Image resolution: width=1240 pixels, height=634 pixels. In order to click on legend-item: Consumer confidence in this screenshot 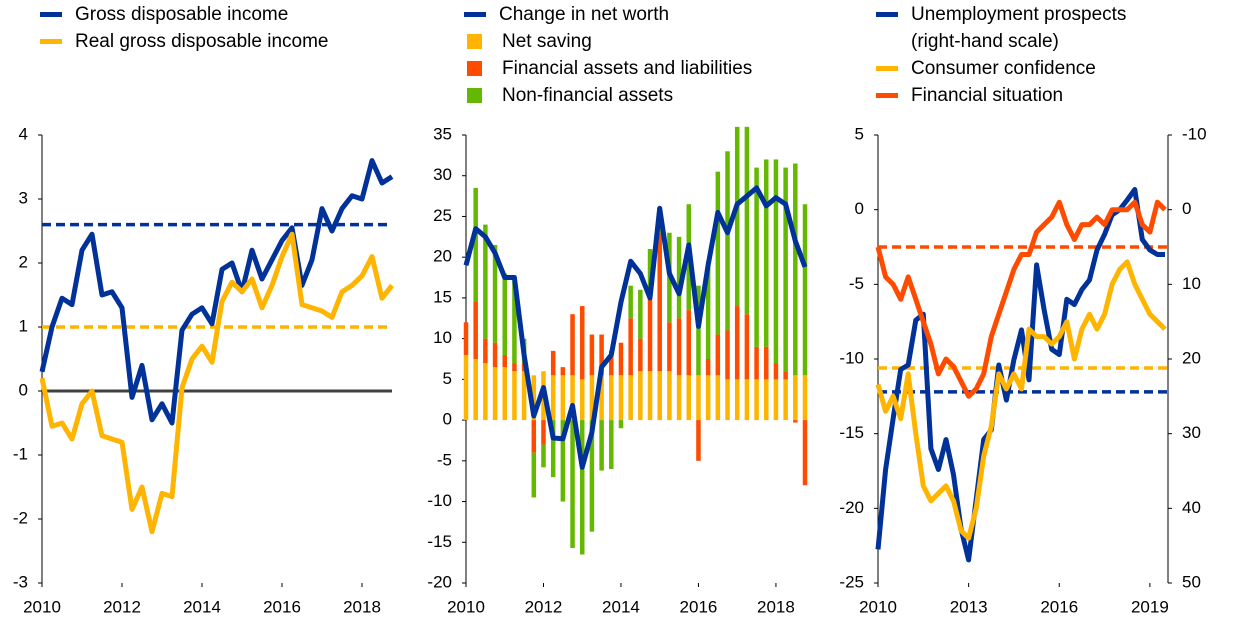, I will do `click(1001, 68)`.